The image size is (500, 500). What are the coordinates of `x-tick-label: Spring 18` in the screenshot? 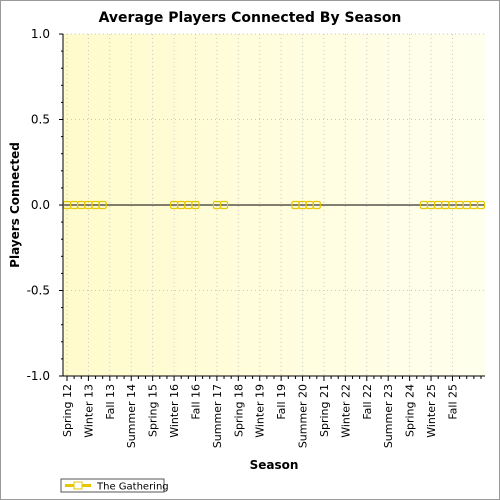 It's located at (238, 410).